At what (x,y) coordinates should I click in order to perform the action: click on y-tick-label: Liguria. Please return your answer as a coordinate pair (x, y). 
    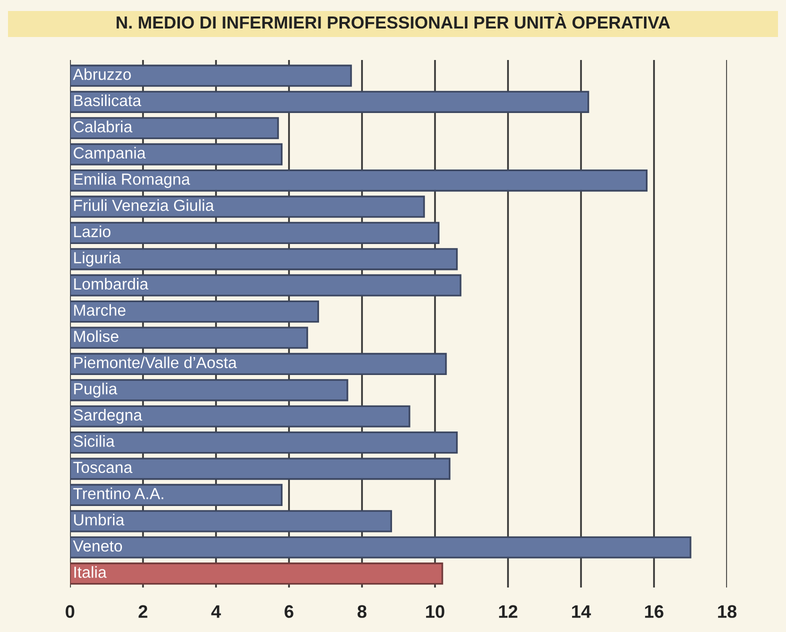
    Looking at the image, I should click on (97, 259).